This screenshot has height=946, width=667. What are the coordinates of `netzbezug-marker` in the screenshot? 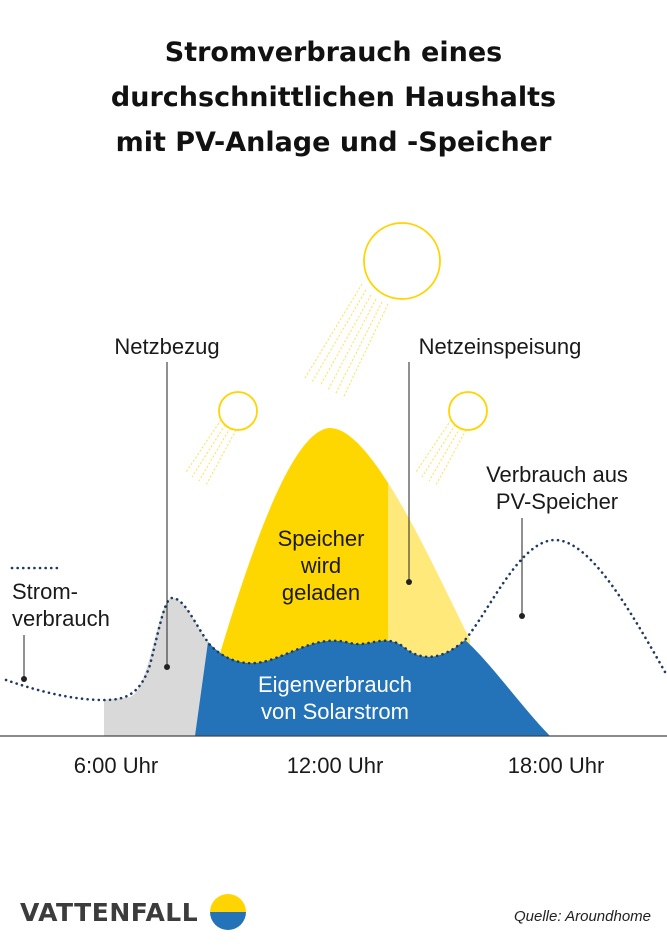 It's located at (167, 667).